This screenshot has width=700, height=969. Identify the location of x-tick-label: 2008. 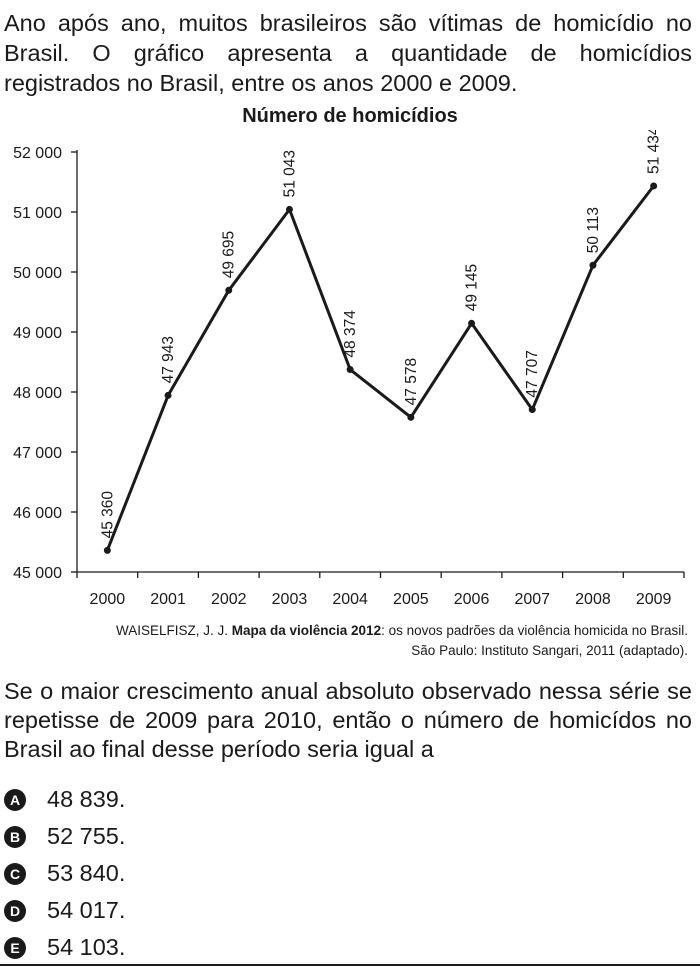
(593, 599).